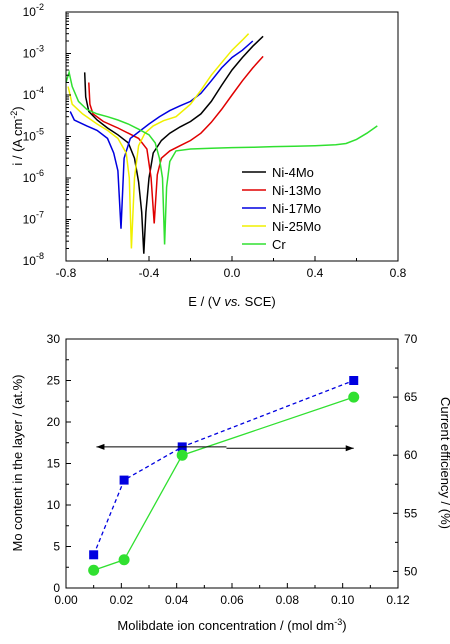  I want to click on legend-label-cr: Cr, so click(279, 244).